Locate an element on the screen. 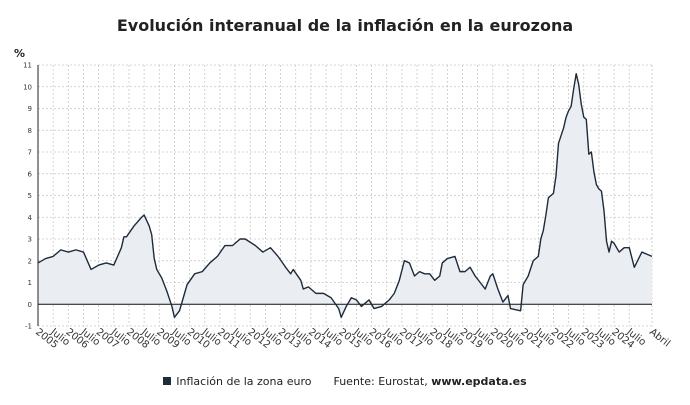 The width and height of the screenshot is (690, 405). source-prefix: Fuente: Eurostat, is located at coordinates (382, 381).